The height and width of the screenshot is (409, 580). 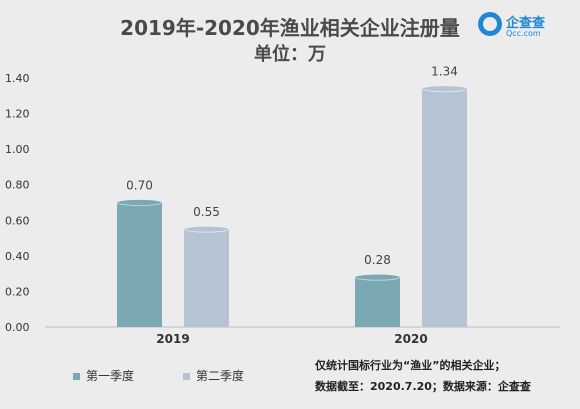 I want to click on x-tick-label: 2019, so click(x=172, y=339).